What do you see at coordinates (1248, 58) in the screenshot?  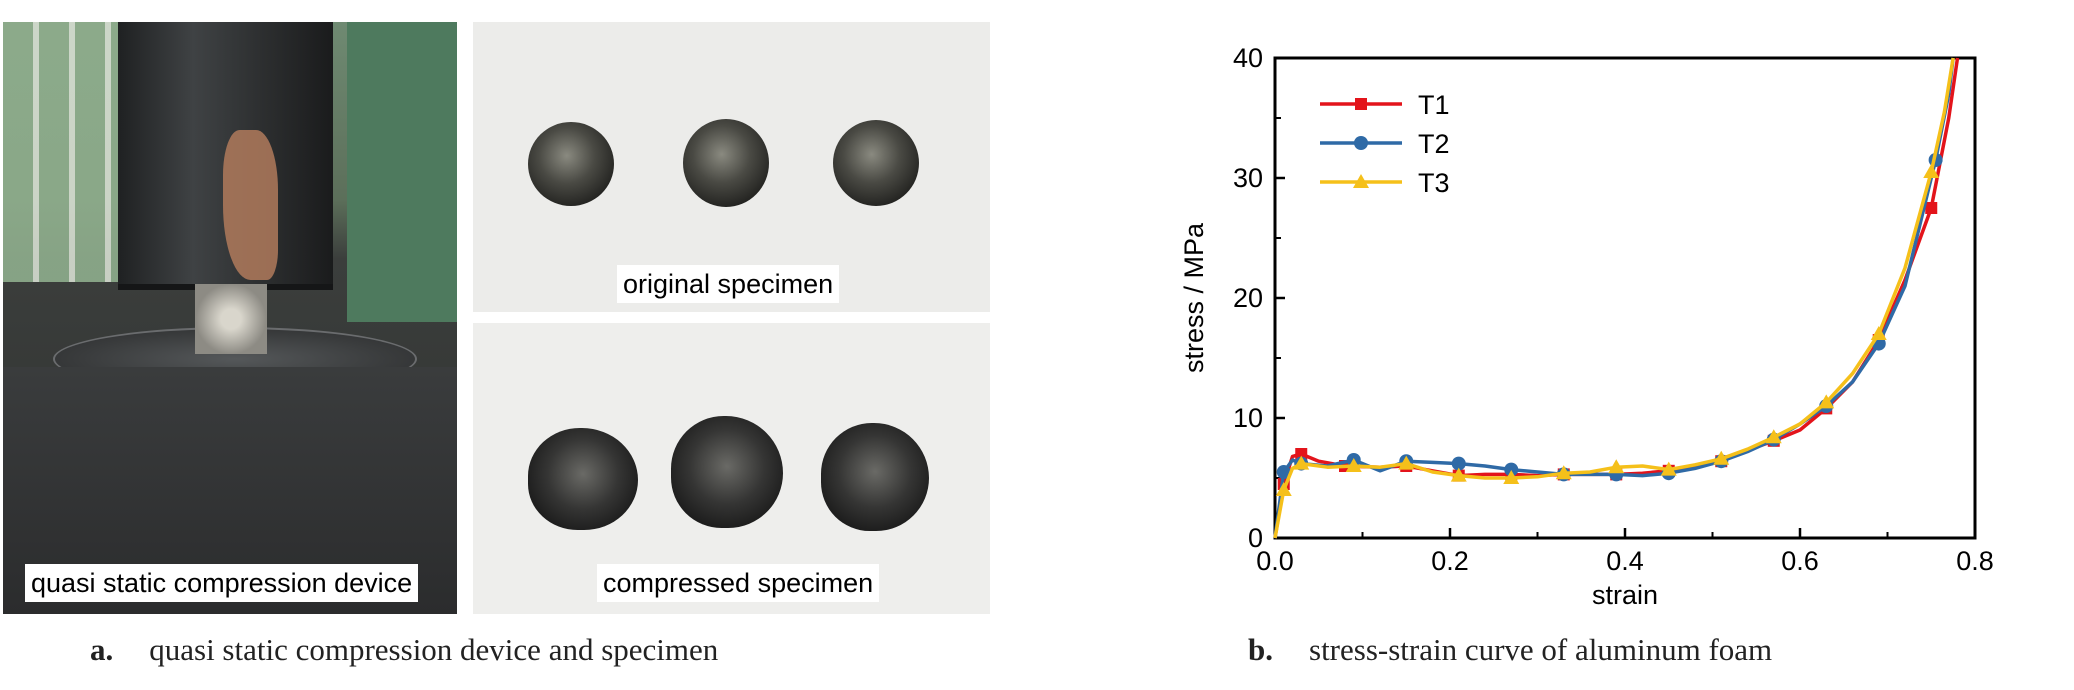 I see `y-tick-label: 40` at bounding box center [1248, 58].